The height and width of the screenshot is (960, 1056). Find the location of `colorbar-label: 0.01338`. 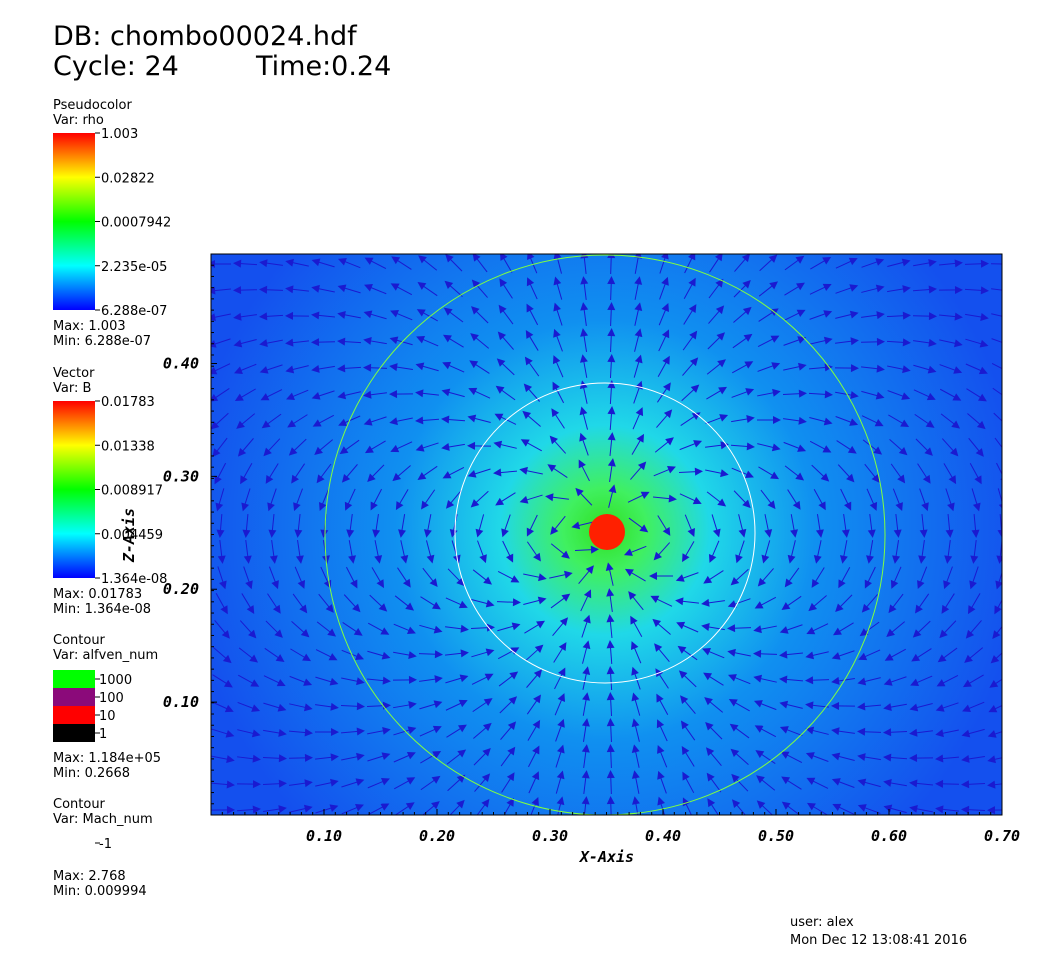

colorbar-label: 0.01338 is located at coordinates (128, 446).